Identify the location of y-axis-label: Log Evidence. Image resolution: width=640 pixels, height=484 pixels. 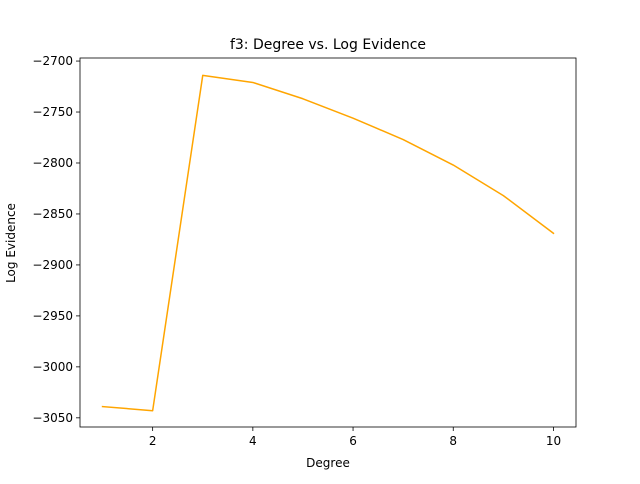
(11, 243).